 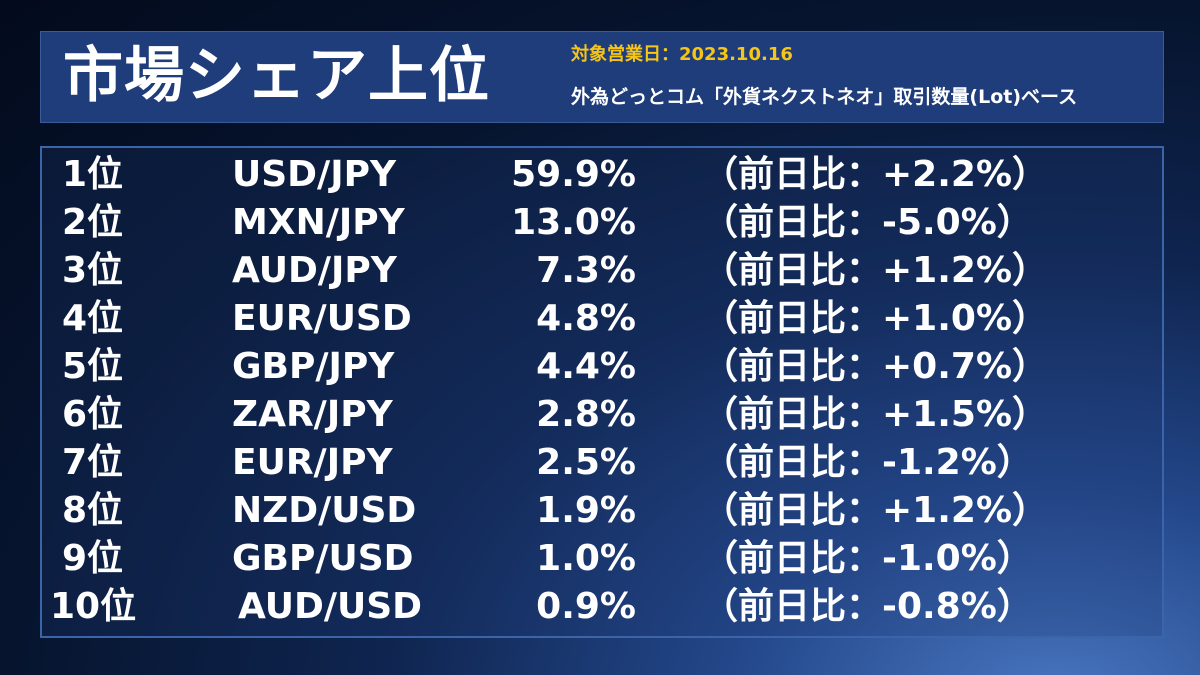 What do you see at coordinates (93, 510) in the screenshot?
I see `rank-label: 8位` at bounding box center [93, 510].